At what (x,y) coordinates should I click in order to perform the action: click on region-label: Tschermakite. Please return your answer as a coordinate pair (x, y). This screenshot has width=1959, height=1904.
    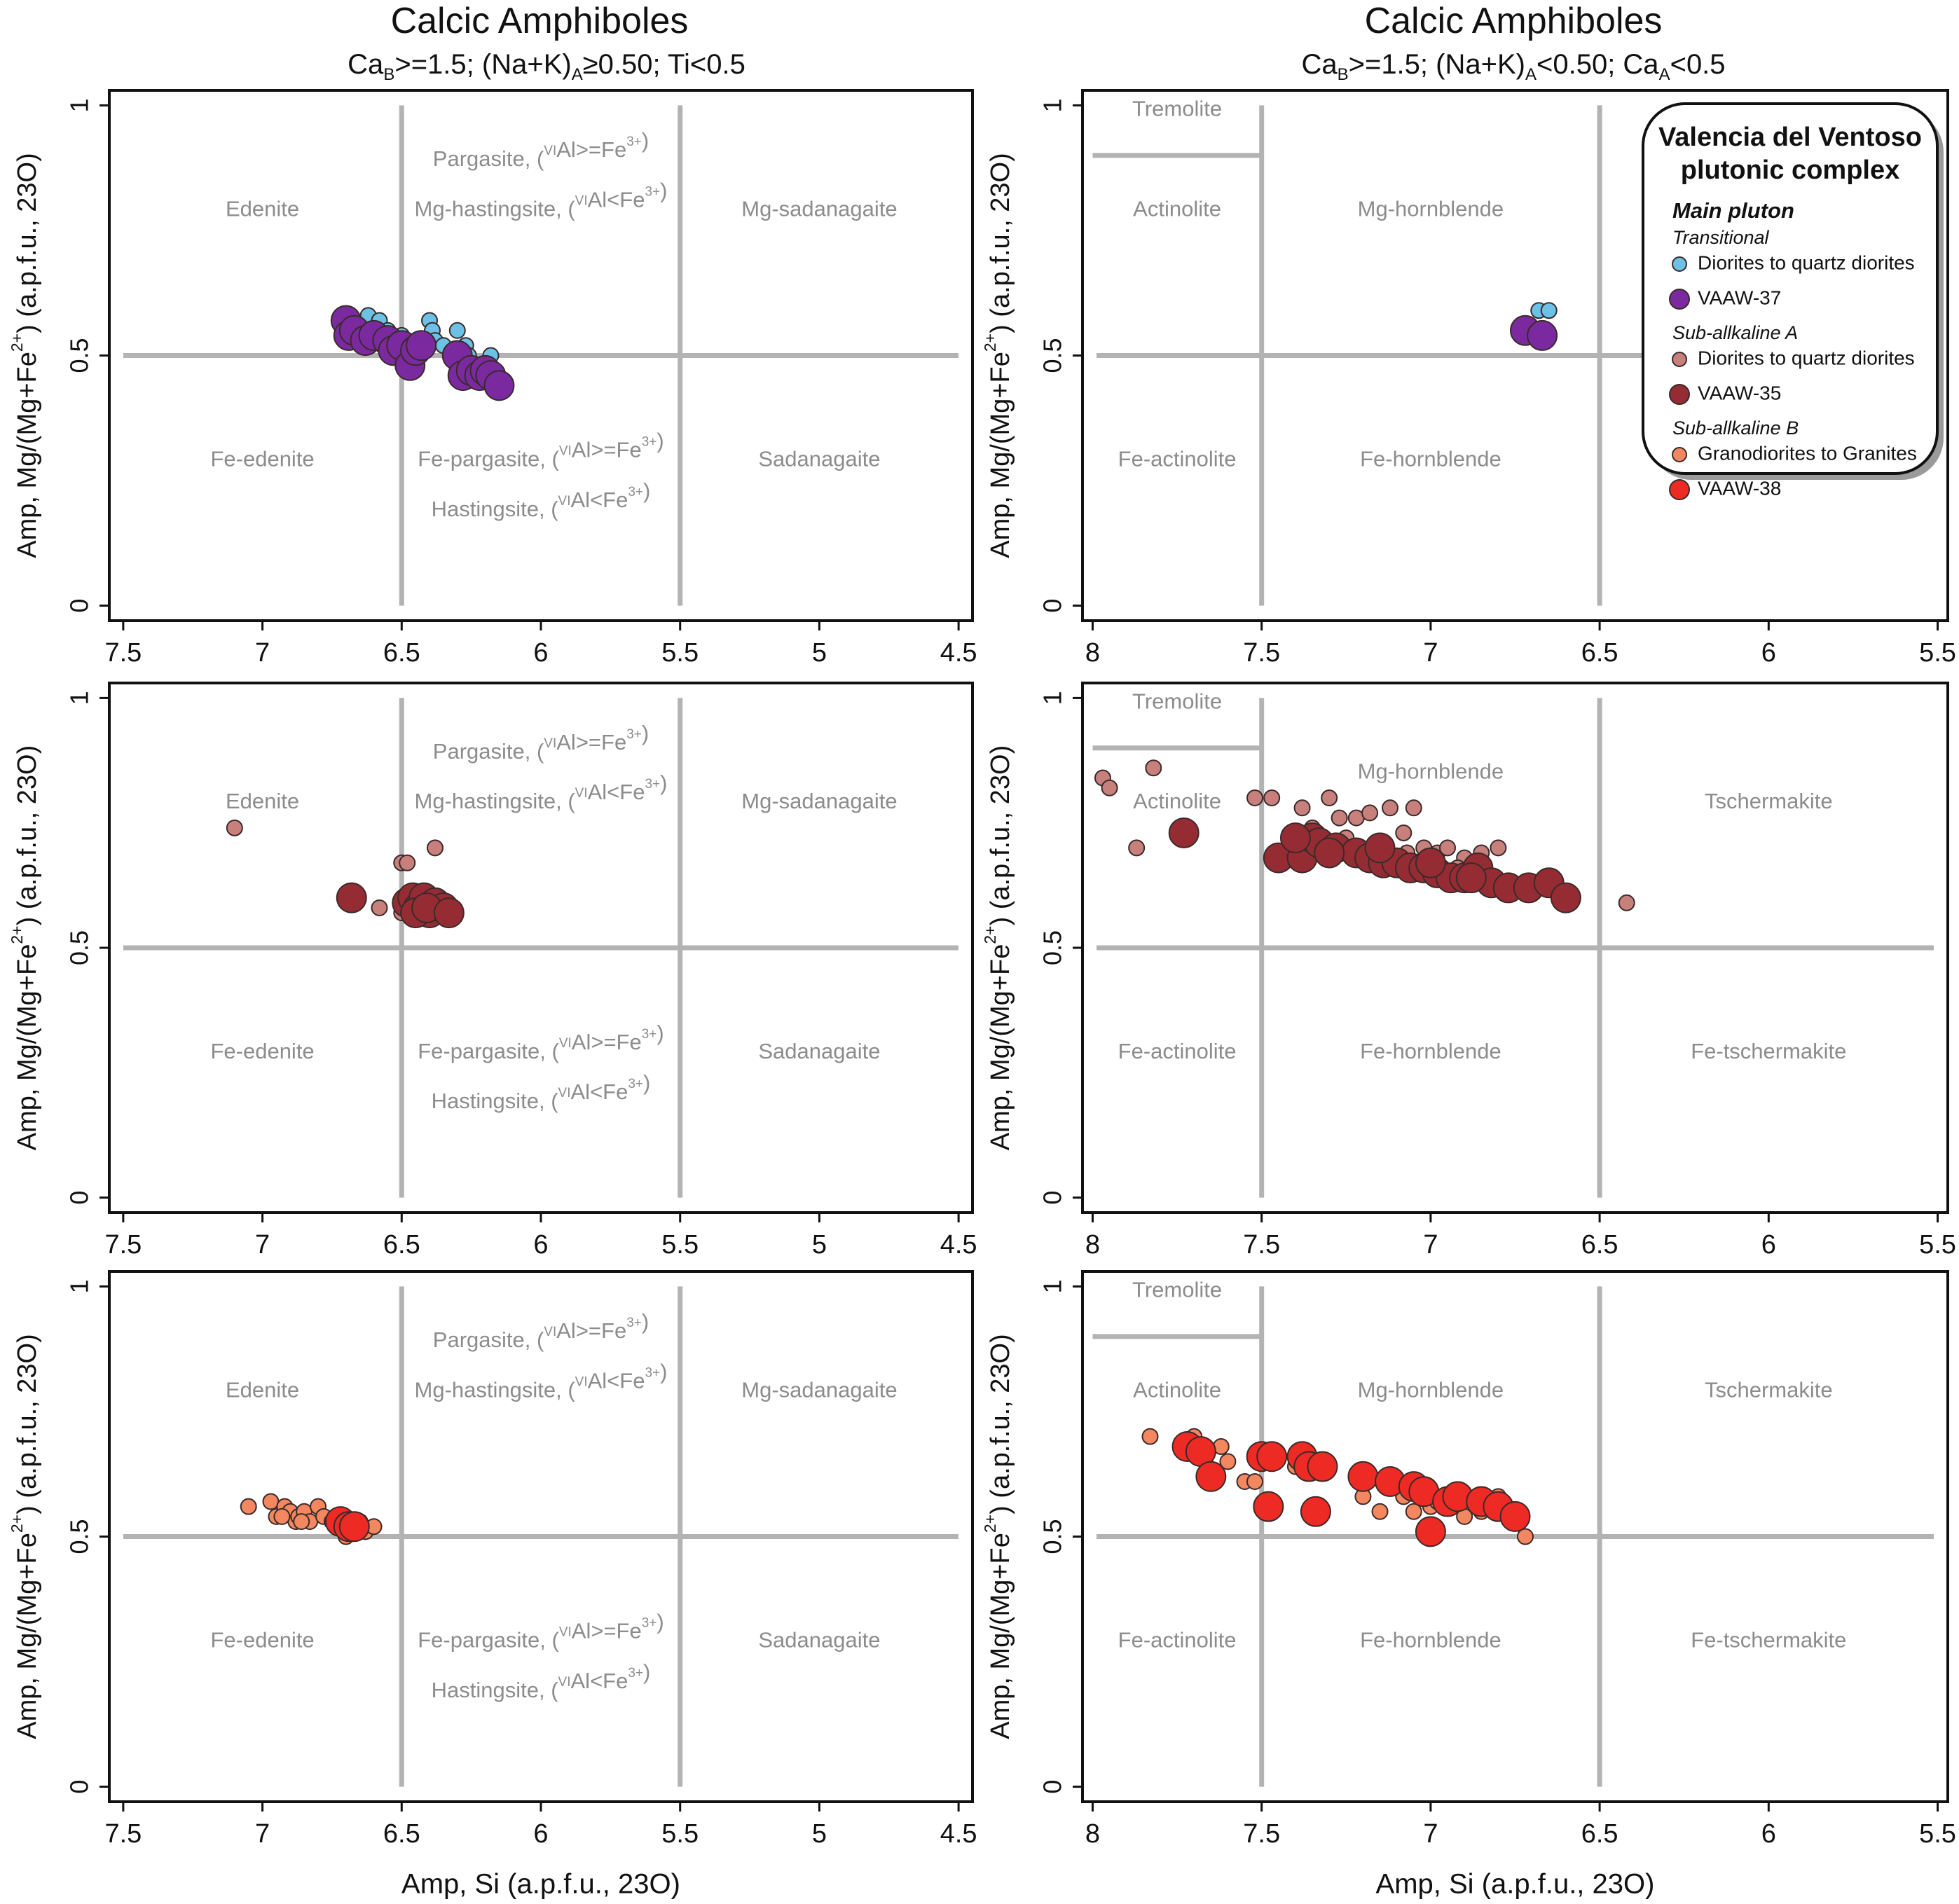
    Looking at the image, I should click on (1769, 801).